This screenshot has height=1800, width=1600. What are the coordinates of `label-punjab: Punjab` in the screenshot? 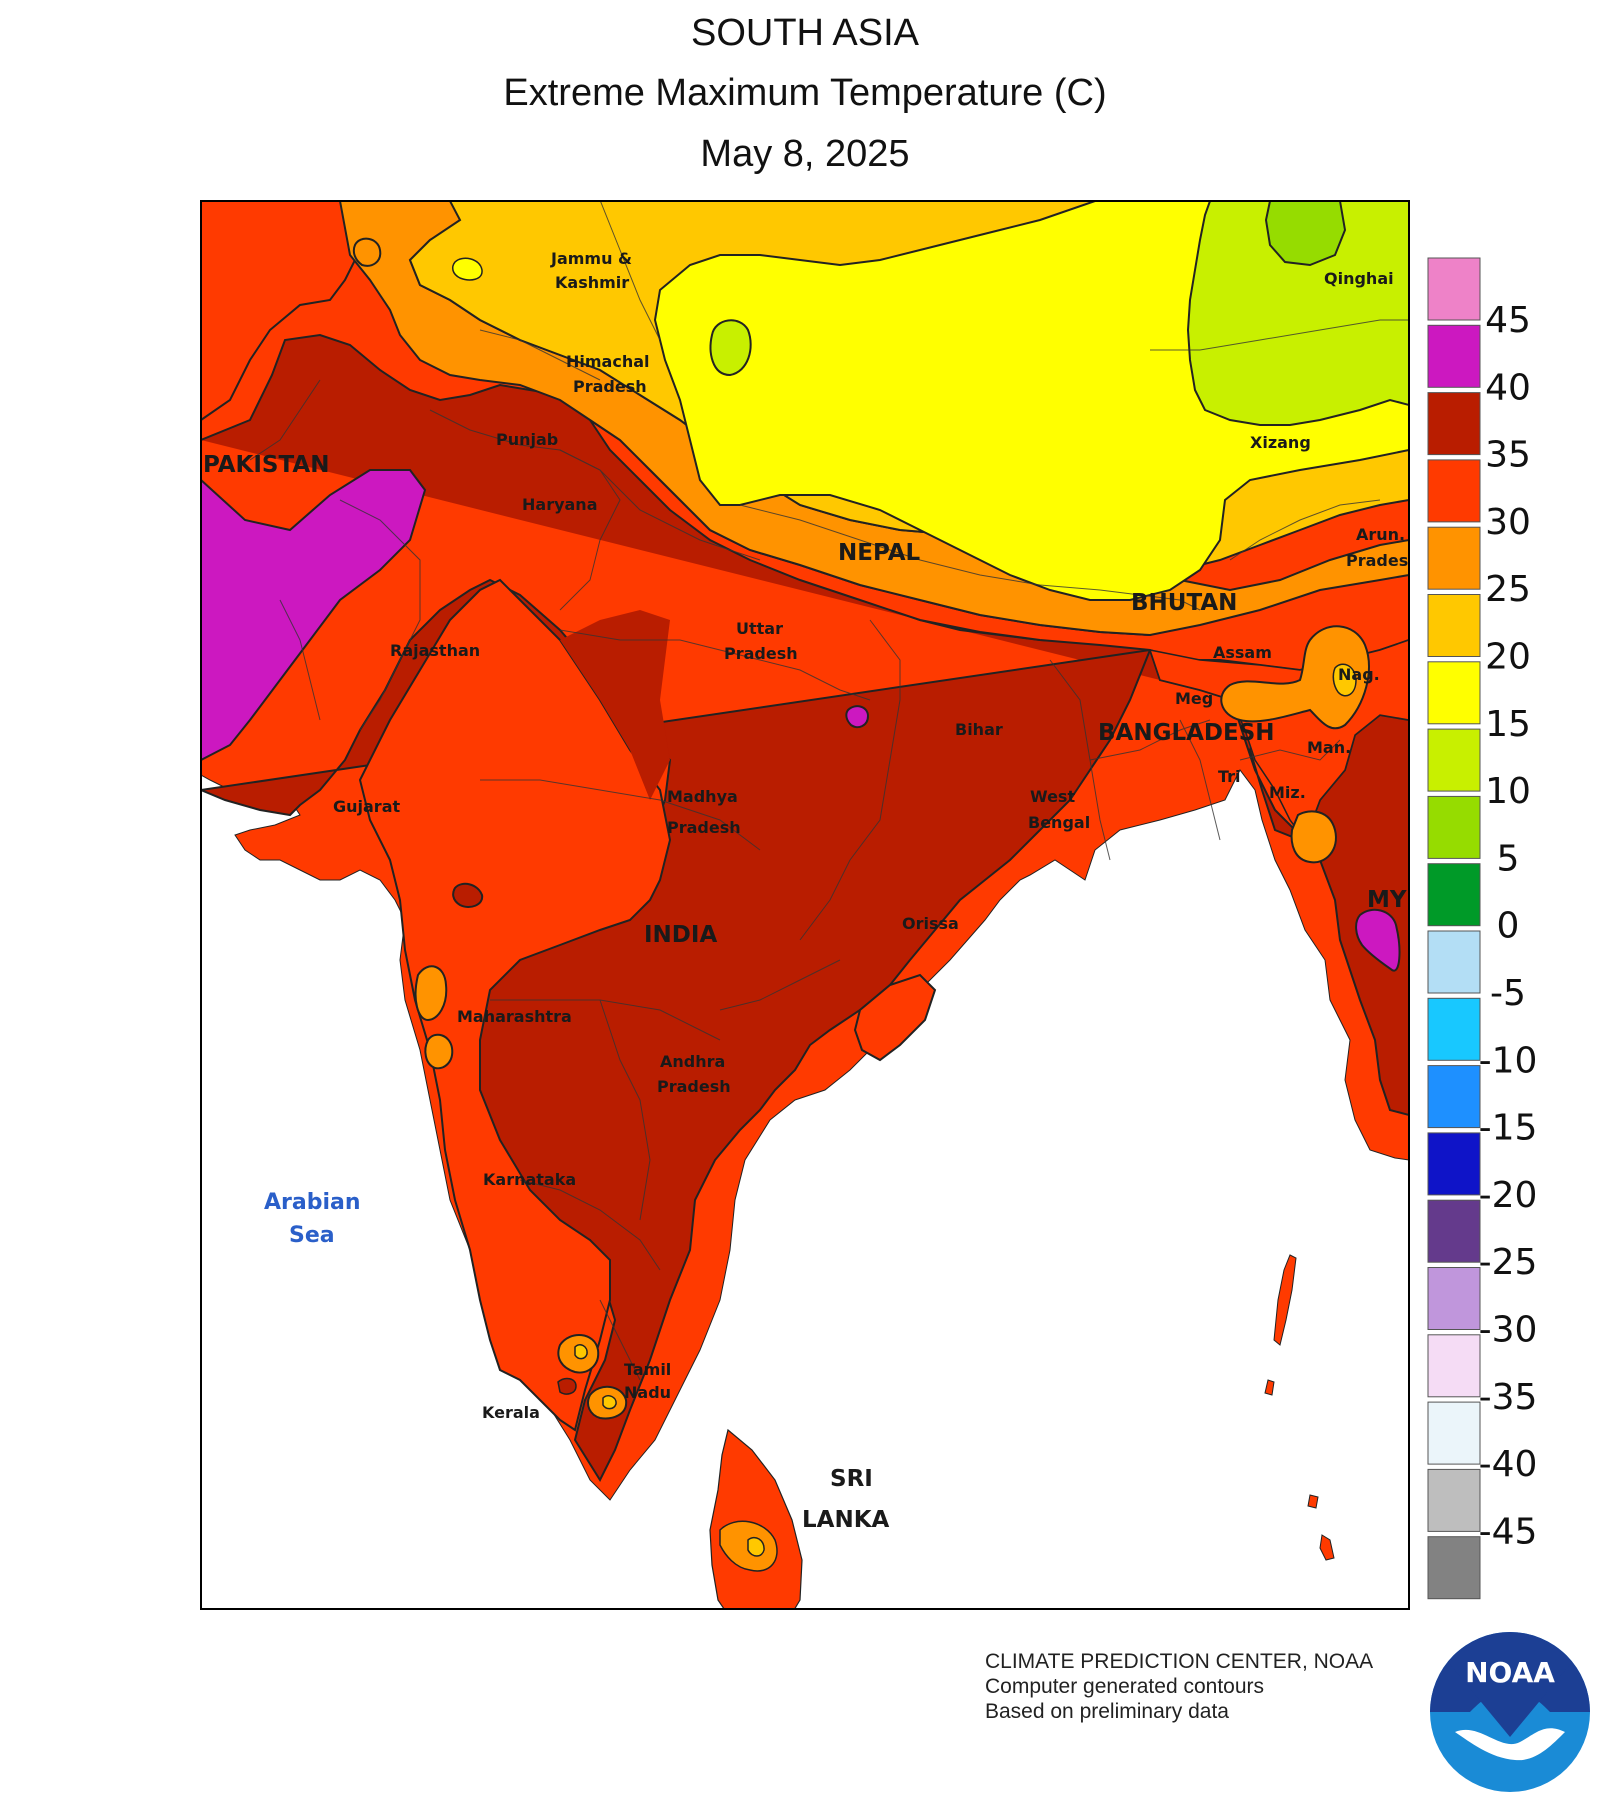 It's located at (527, 439).